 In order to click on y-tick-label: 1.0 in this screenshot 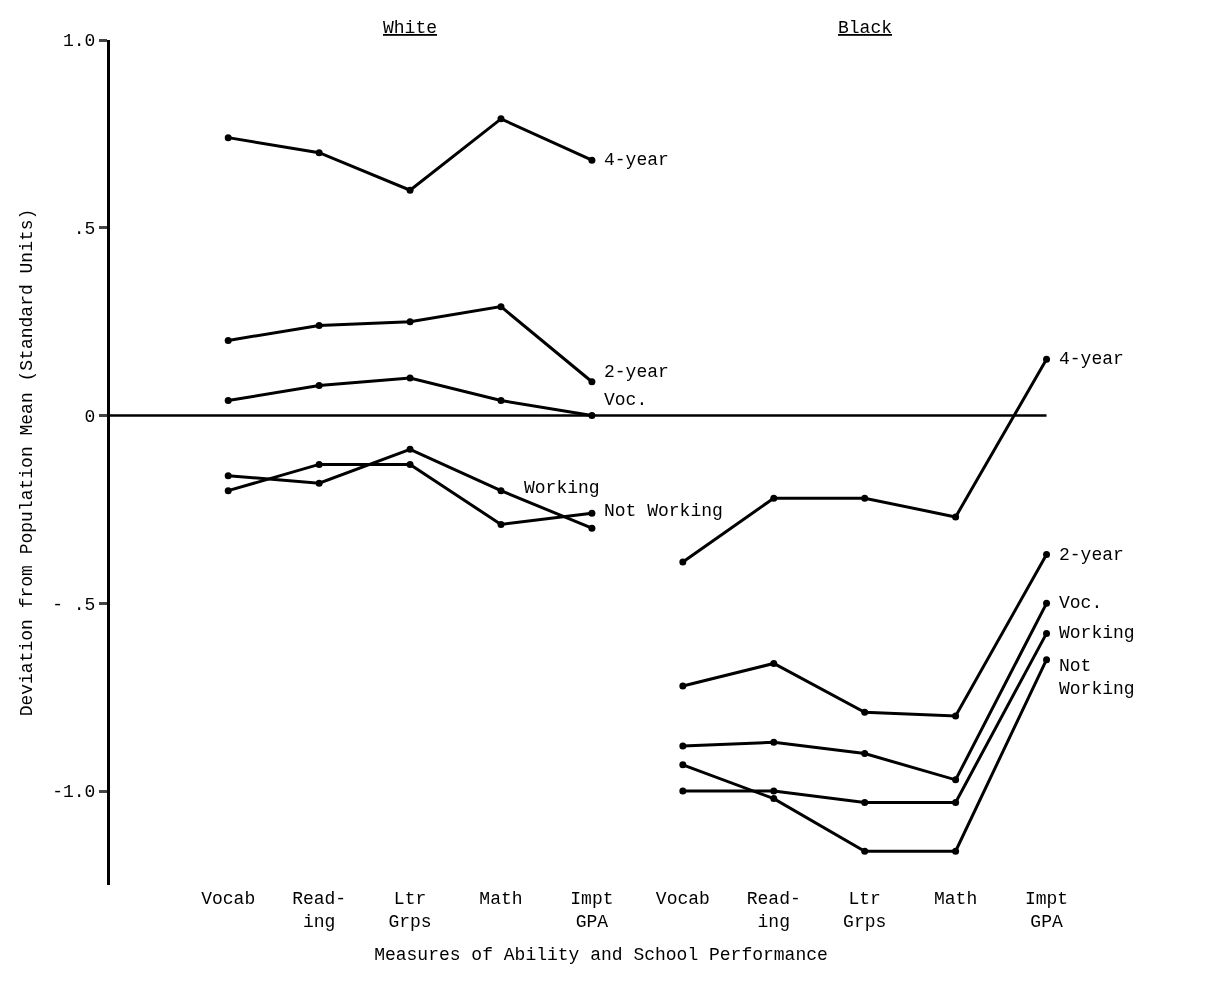, I will do `click(79, 41)`.